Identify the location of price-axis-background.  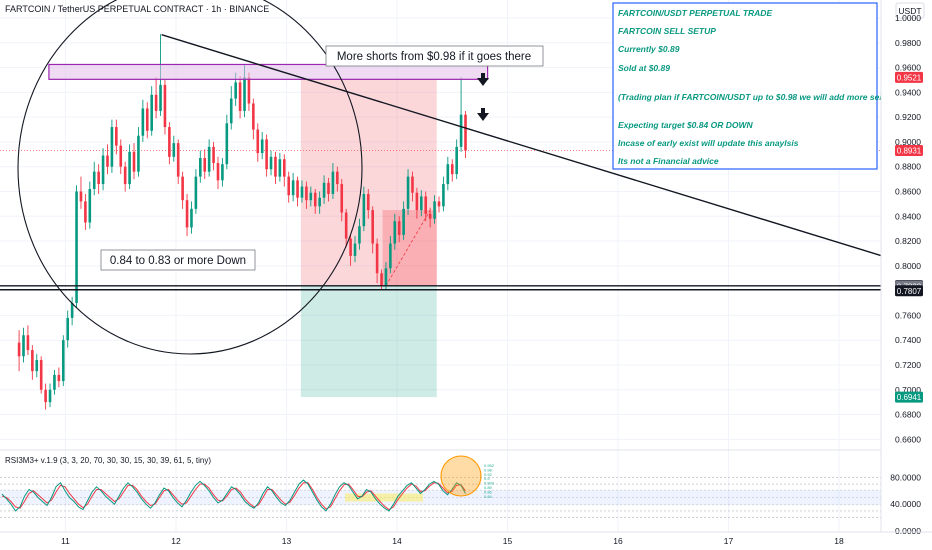
(906, 266).